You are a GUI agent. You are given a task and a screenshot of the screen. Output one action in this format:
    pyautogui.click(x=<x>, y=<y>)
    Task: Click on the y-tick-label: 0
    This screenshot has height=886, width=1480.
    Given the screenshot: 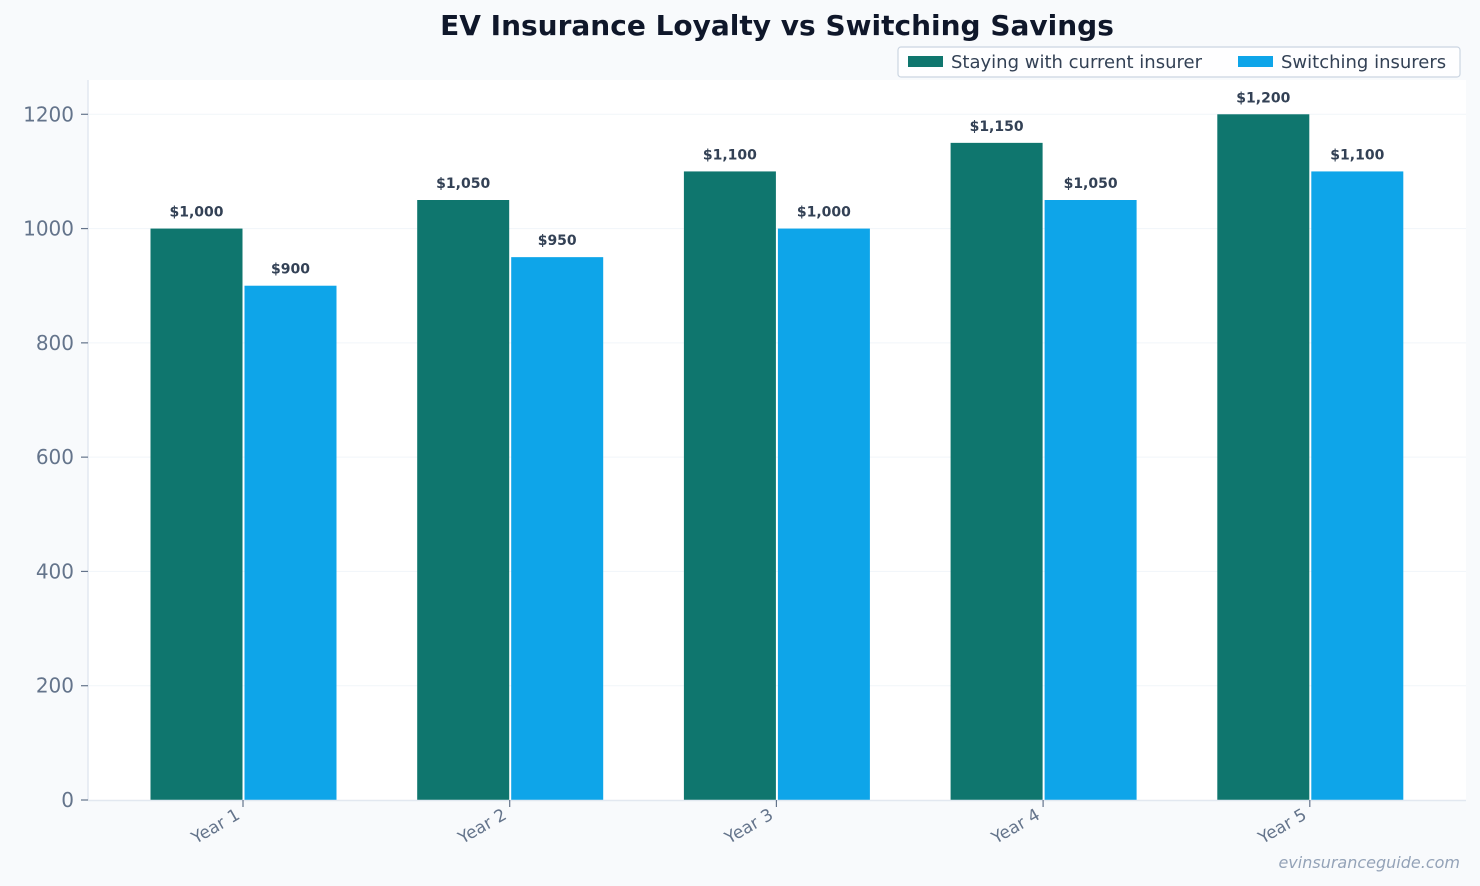 What is the action you would take?
    pyautogui.click(x=67, y=800)
    